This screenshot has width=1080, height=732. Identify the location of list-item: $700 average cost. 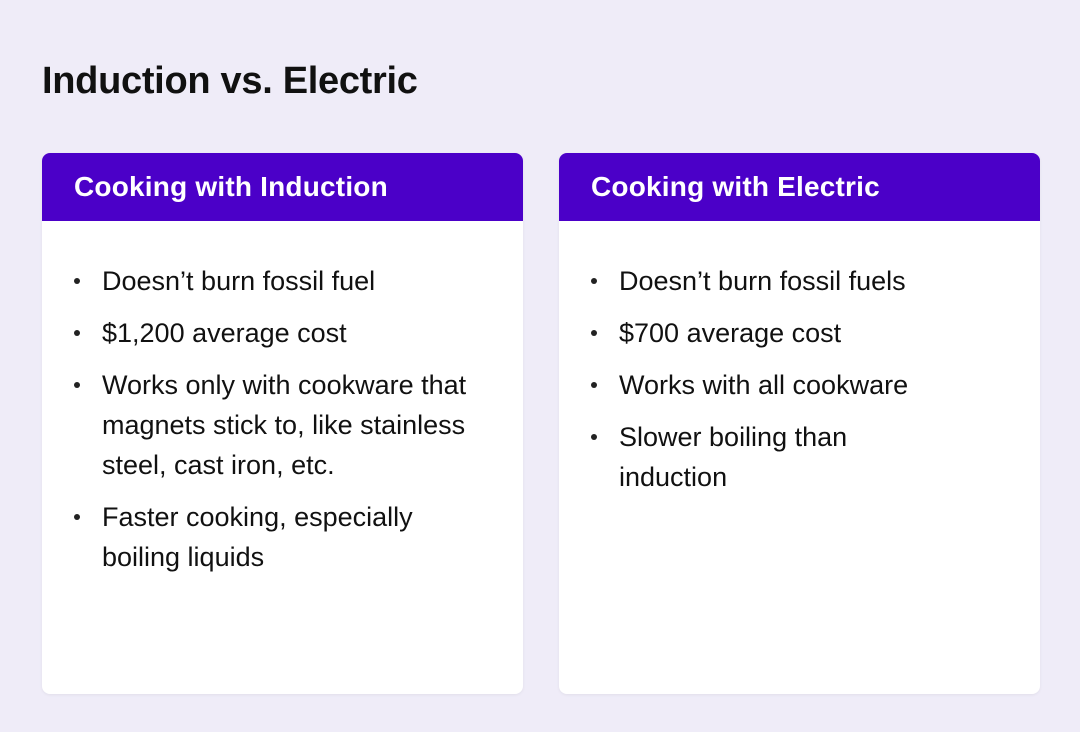
(800, 333).